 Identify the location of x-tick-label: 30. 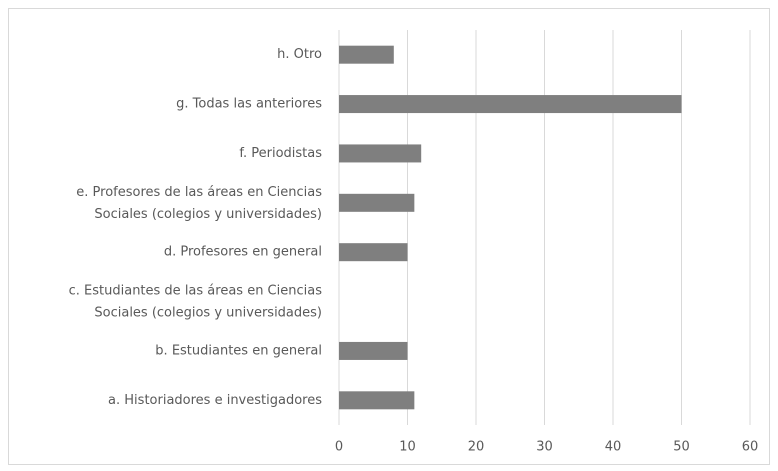
(544, 447).